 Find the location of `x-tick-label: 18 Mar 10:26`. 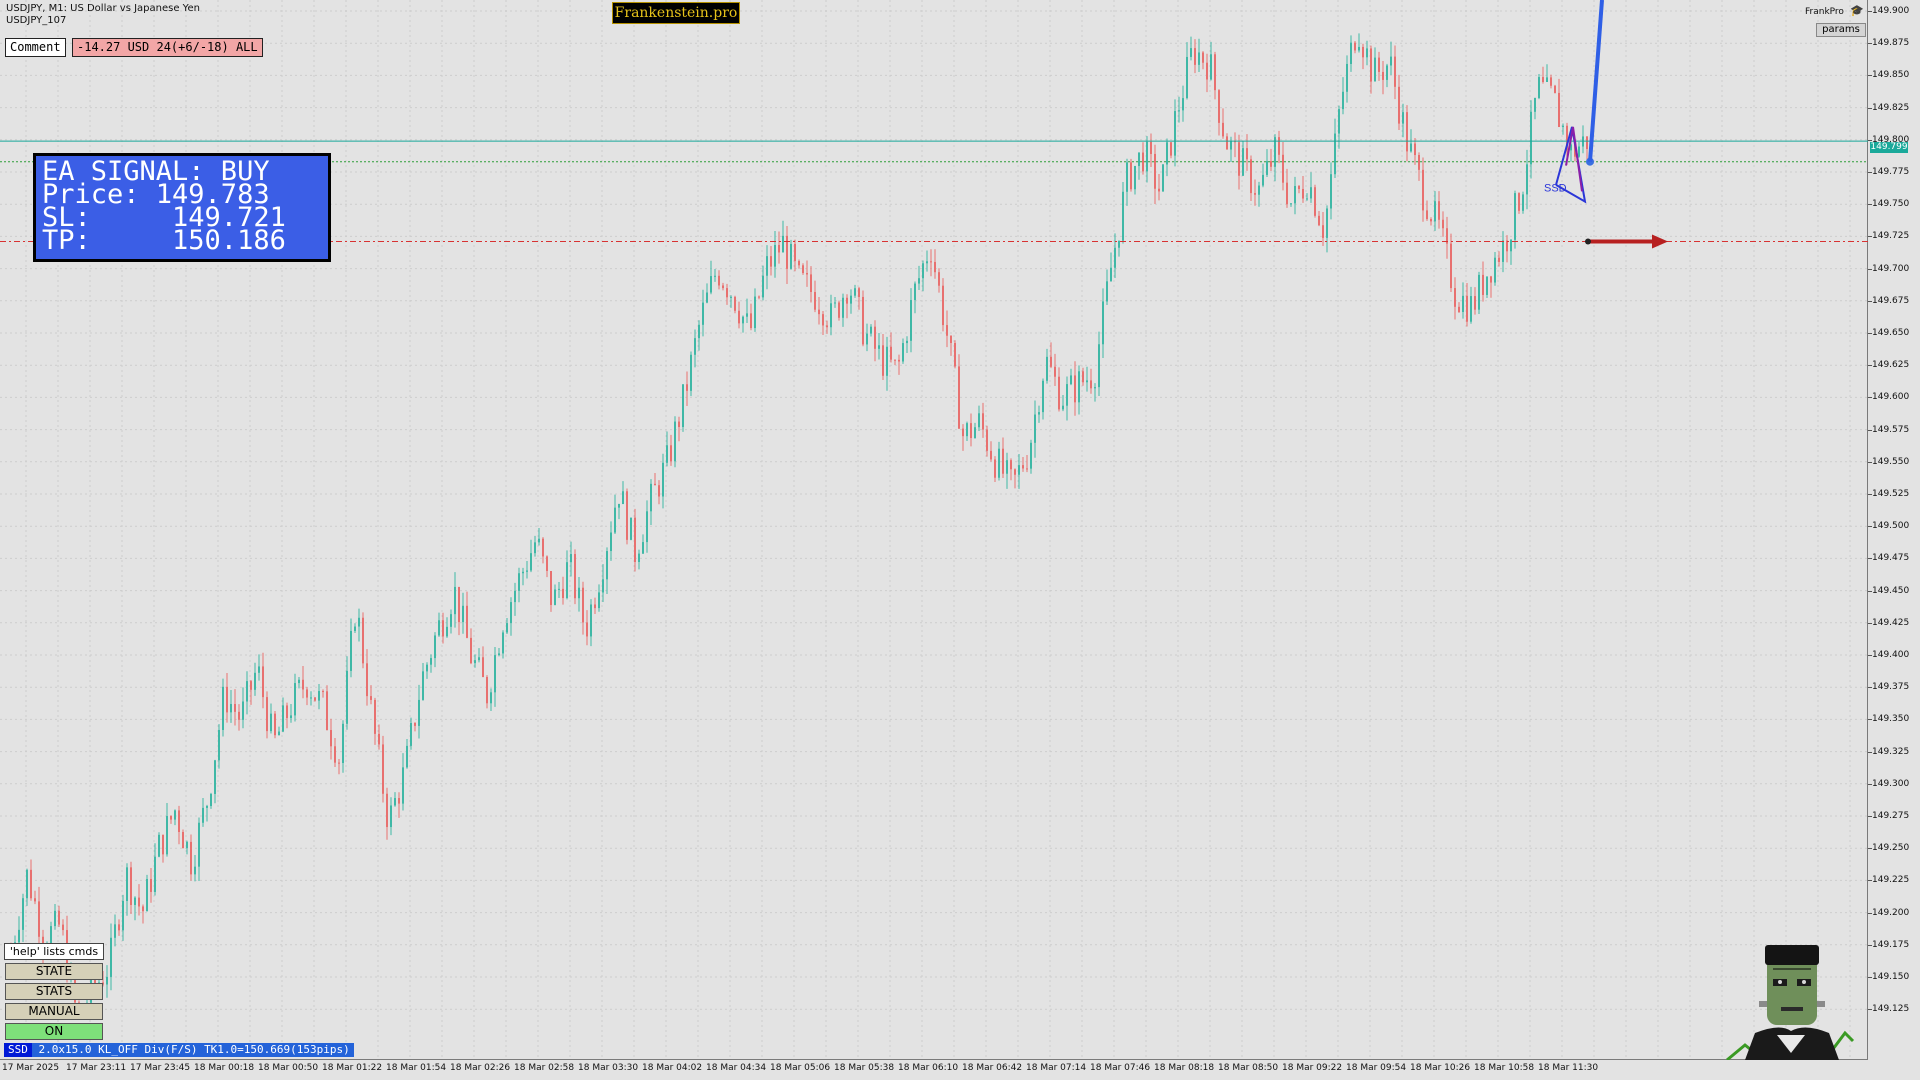

x-tick-label: 18 Mar 10:26 is located at coordinates (1440, 1068).